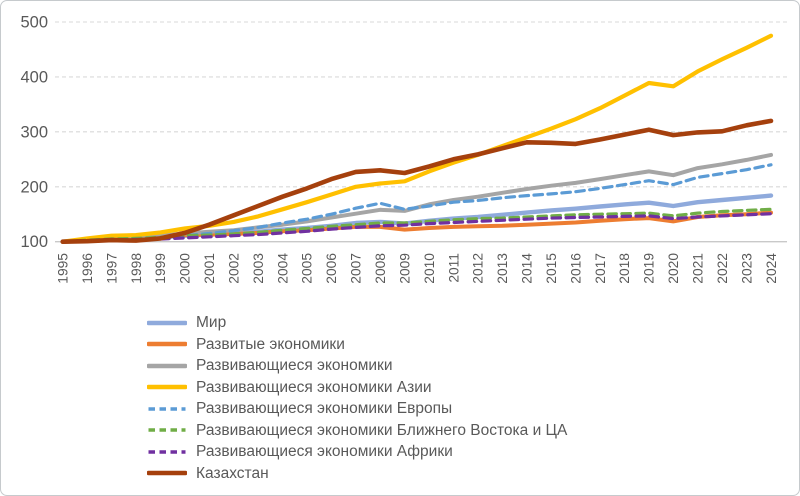 Image resolution: width=800 pixels, height=496 pixels. What do you see at coordinates (575, 268) in the screenshot?
I see `x-tick-label: 2016` at bounding box center [575, 268].